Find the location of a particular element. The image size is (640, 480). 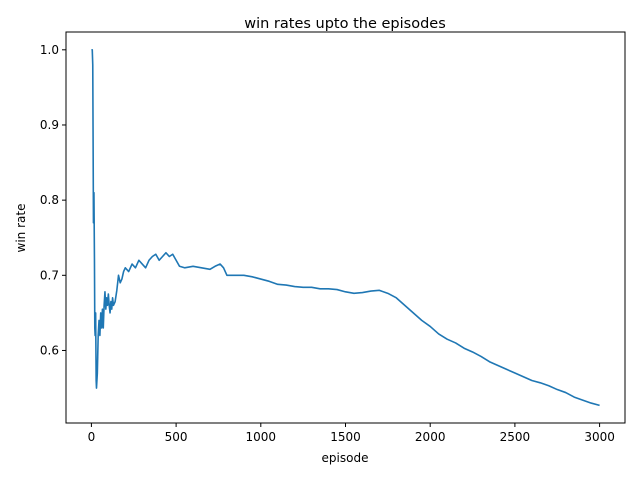

x-axis-label: episode is located at coordinates (345, 458).